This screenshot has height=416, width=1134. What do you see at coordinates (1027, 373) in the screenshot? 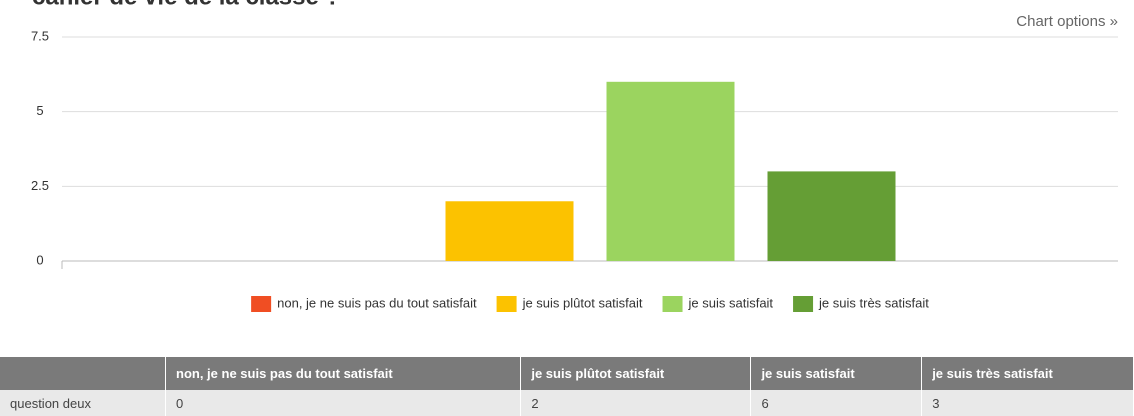
I see `header-cell: je suis très satisfait` at bounding box center [1027, 373].